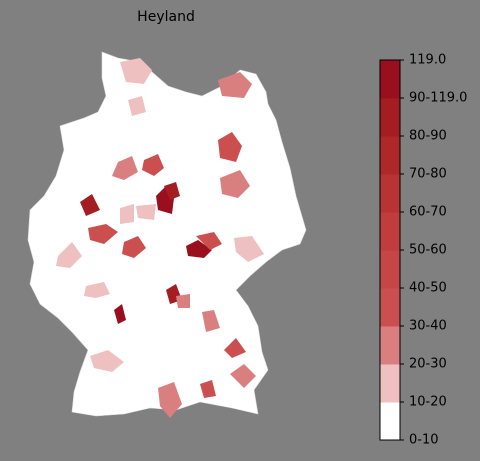  I want to click on colorbar-tick-label: 40-50, so click(428, 288).